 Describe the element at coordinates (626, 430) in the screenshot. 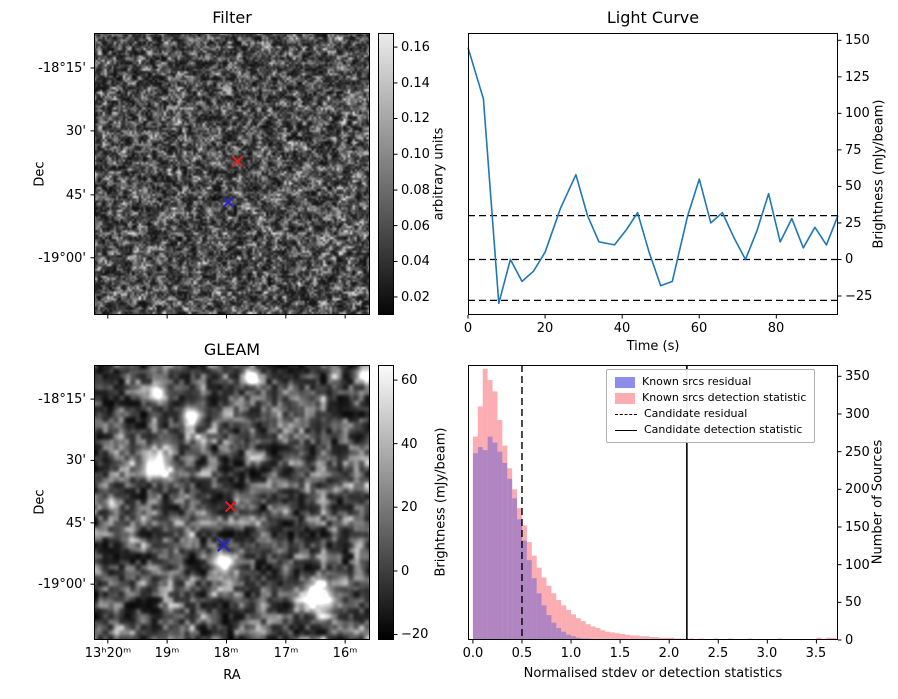

I see `solid-line-swatch` at that location.